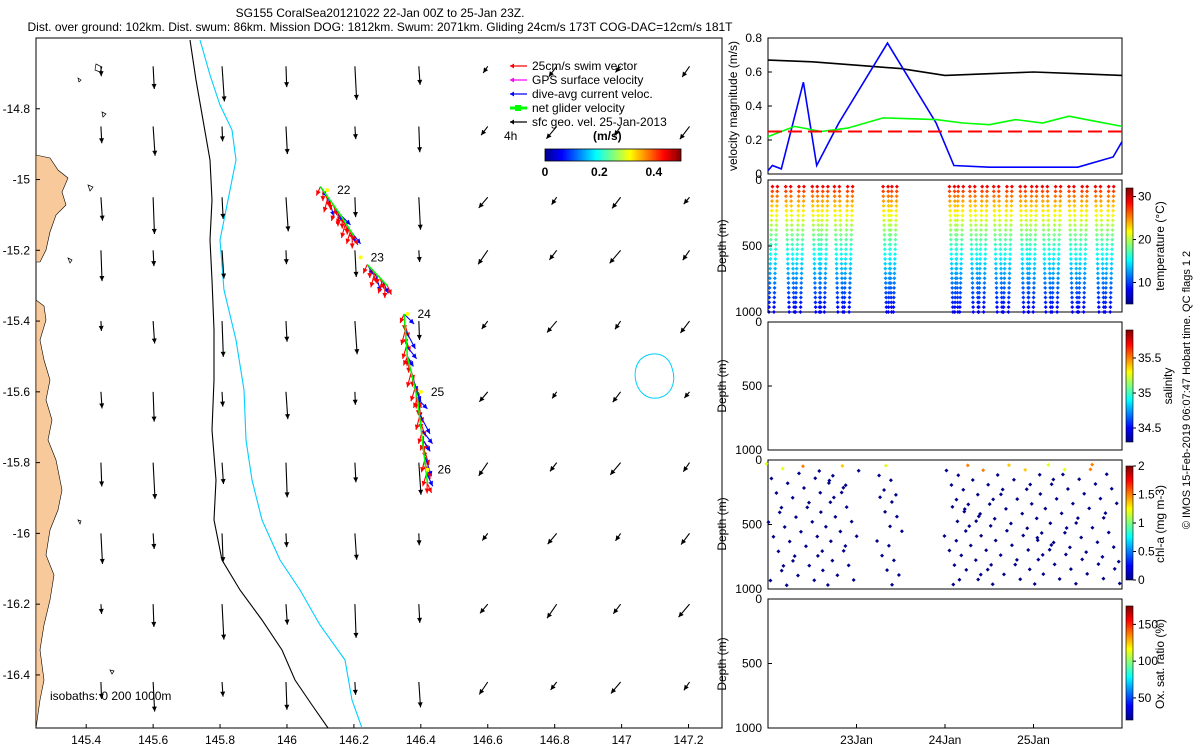 This screenshot has height=750, width=1200. I want to click on swim-vector, so click(389, 290).